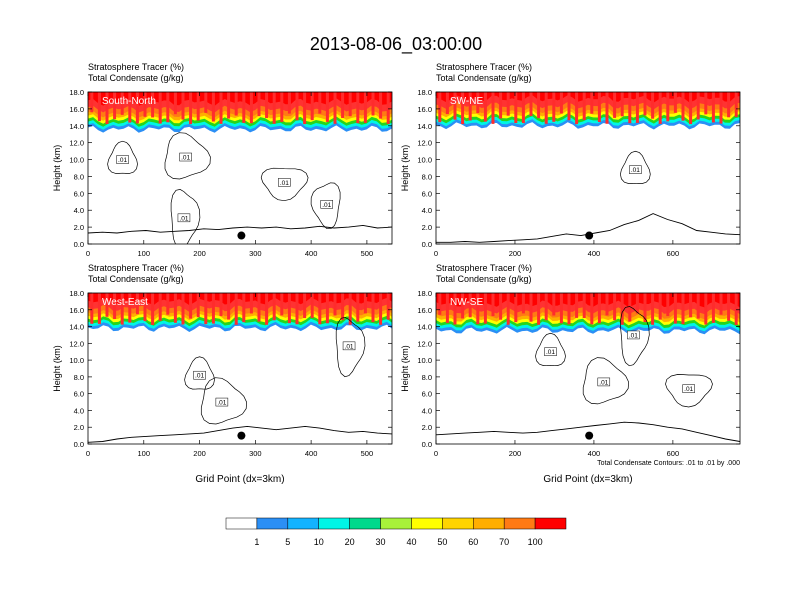 The width and height of the screenshot is (792, 612). I want to click on x-tick-label: 500, so click(367, 453).